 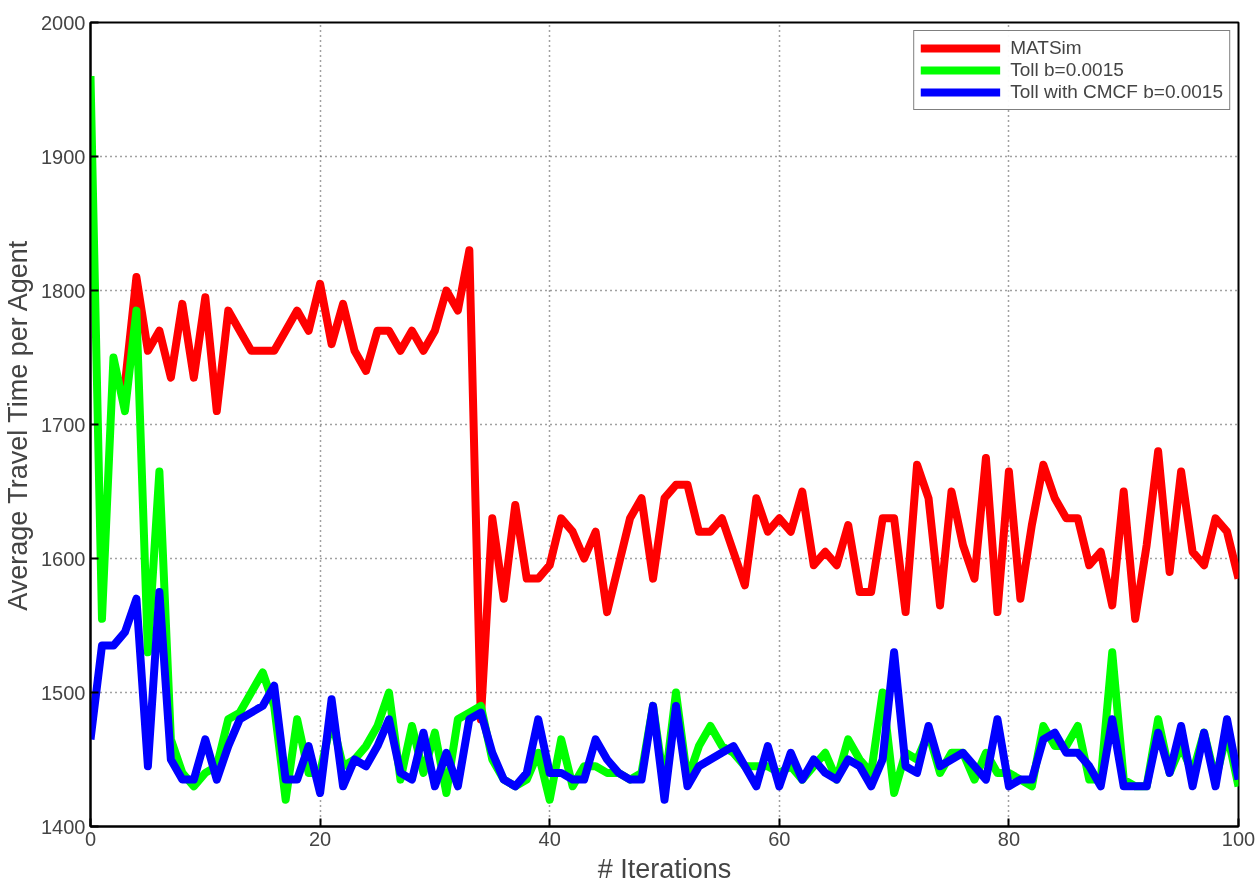 What do you see at coordinates (1046, 48) in the screenshot?
I see `legend-label: MATSim` at bounding box center [1046, 48].